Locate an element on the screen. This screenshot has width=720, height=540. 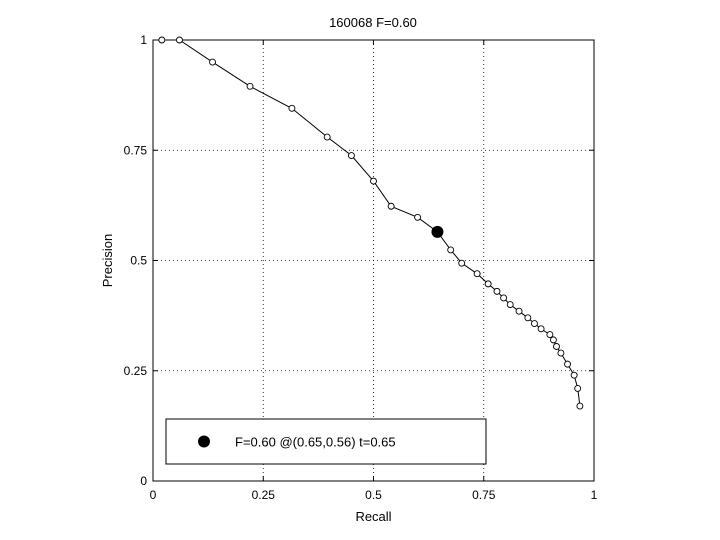
legend: F=0.60 @(0.65,0.56) t=0.65 is located at coordinates (326, 441).